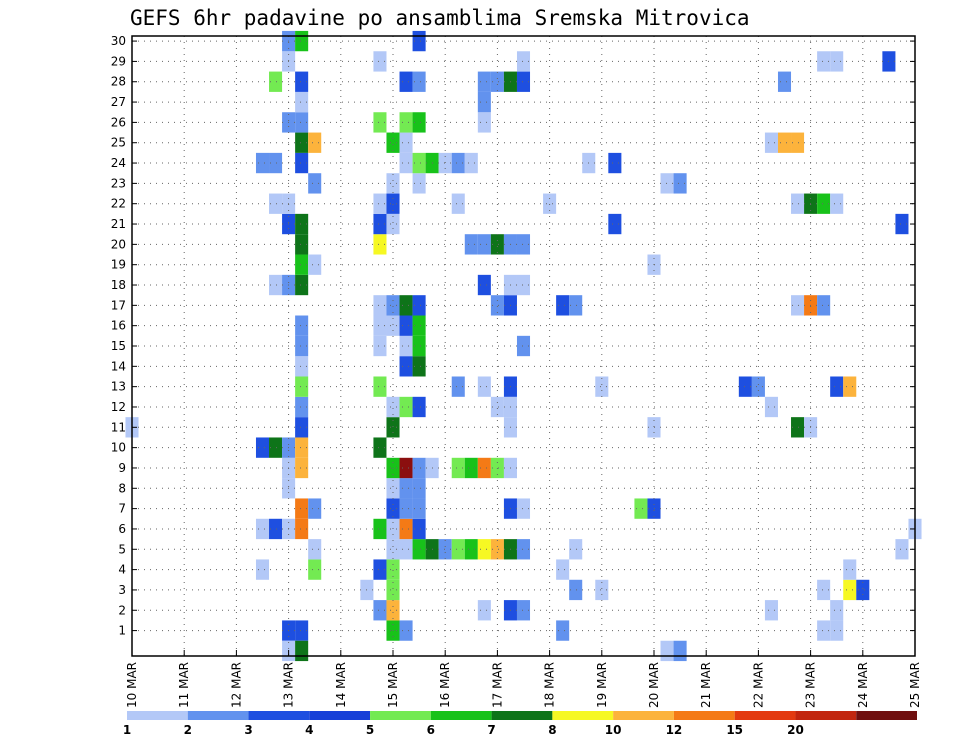  Describe the element at coordinates (795, 730) in the screenshot. I see `legend-label: 20` at that location.